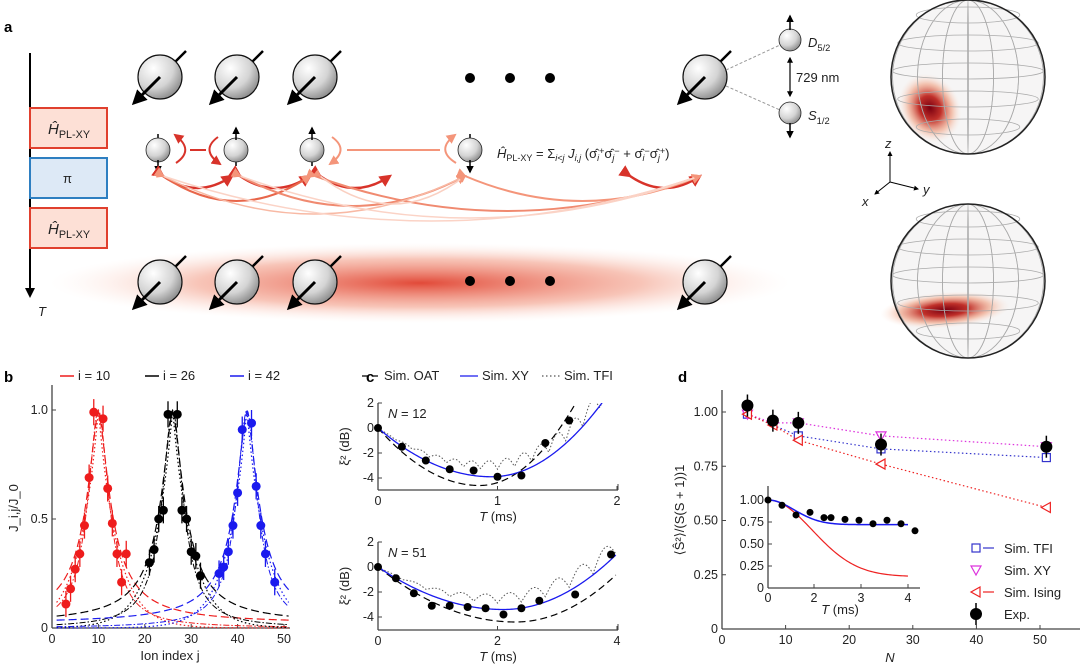 The width and height of the screenshot is (1080, 669). What do you see at coordinates (706, 575) in the screenshot?
I see `y-tick-label: 0.25` at bounding box center [706, 575].